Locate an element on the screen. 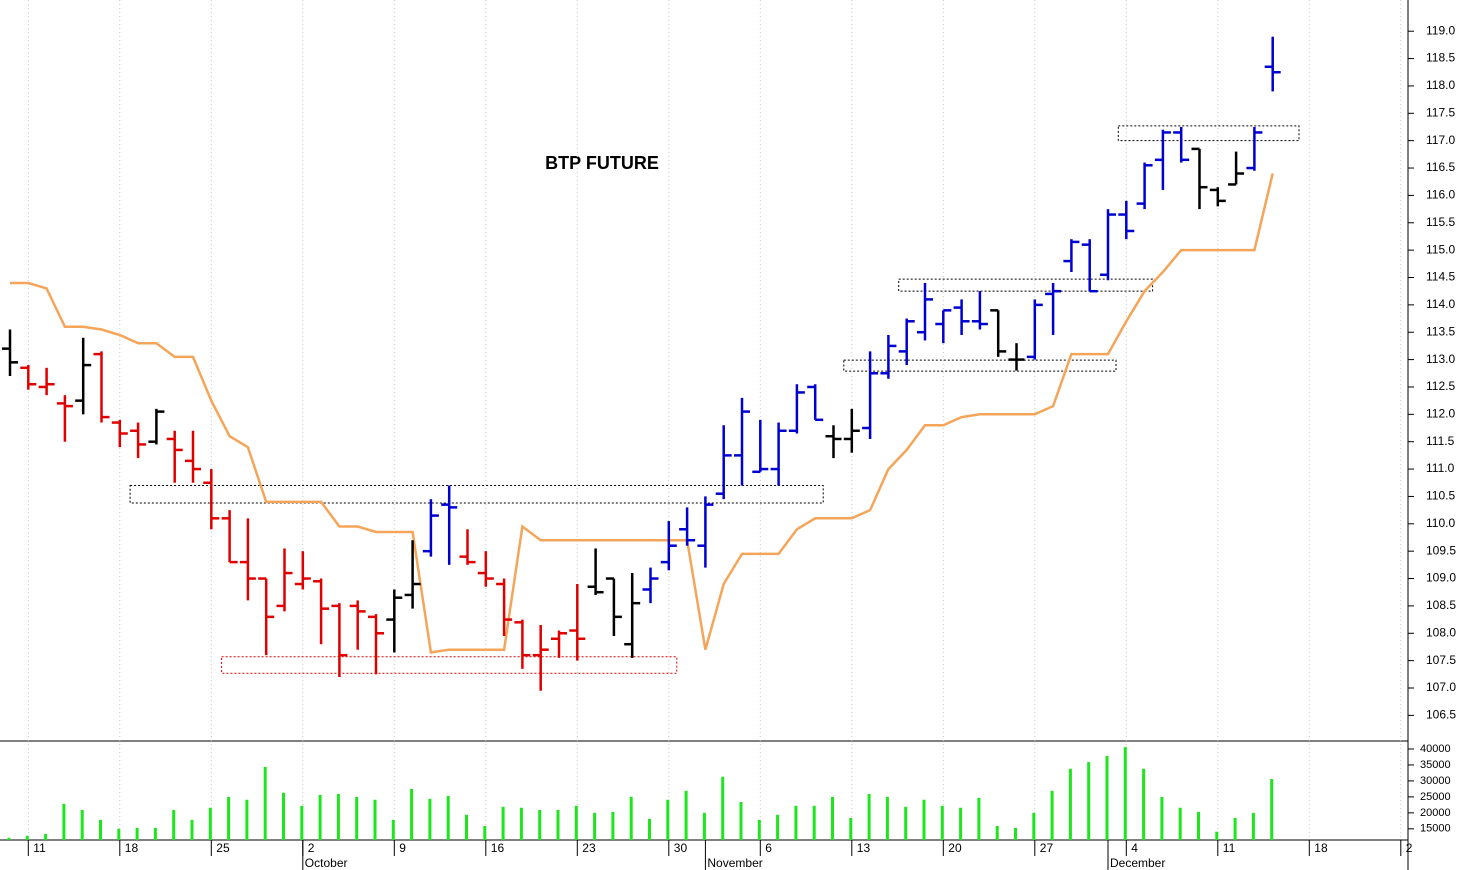  month-label: October is located at coordinates (326, 863).